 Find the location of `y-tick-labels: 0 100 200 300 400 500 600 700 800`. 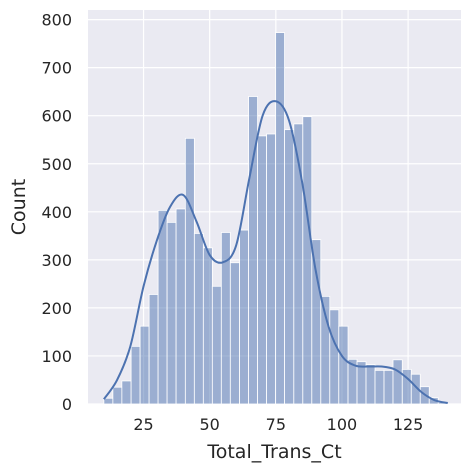

y-tick-labels: 0 100 200 300 400 500 600 700 800 is located at coordinates (56, 212).